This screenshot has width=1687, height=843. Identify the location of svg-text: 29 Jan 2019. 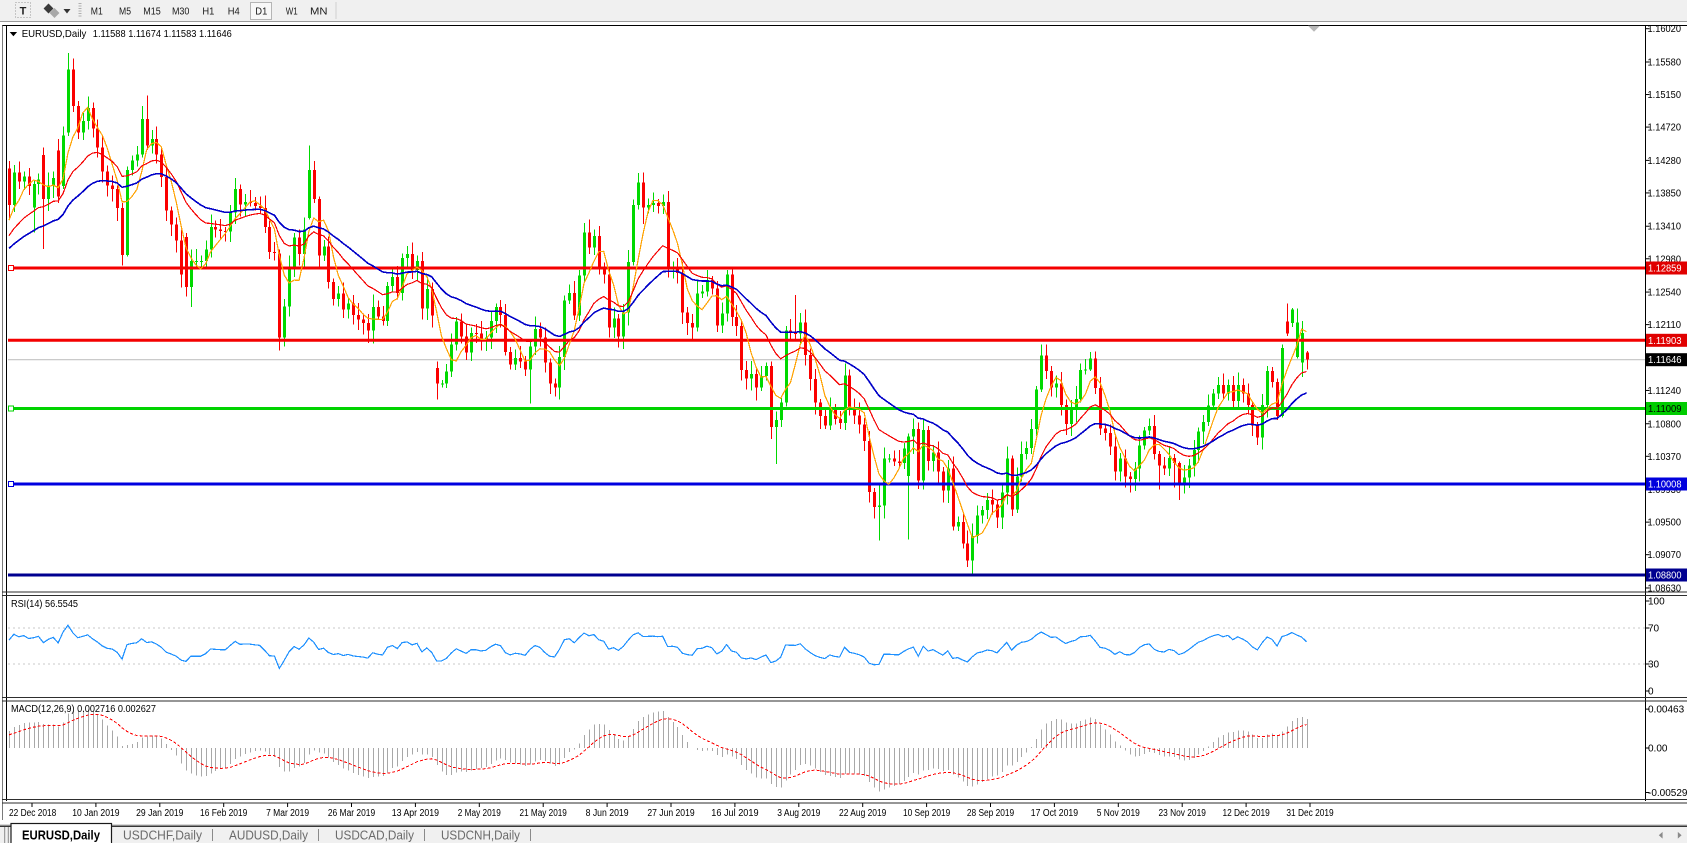
(160, 813).